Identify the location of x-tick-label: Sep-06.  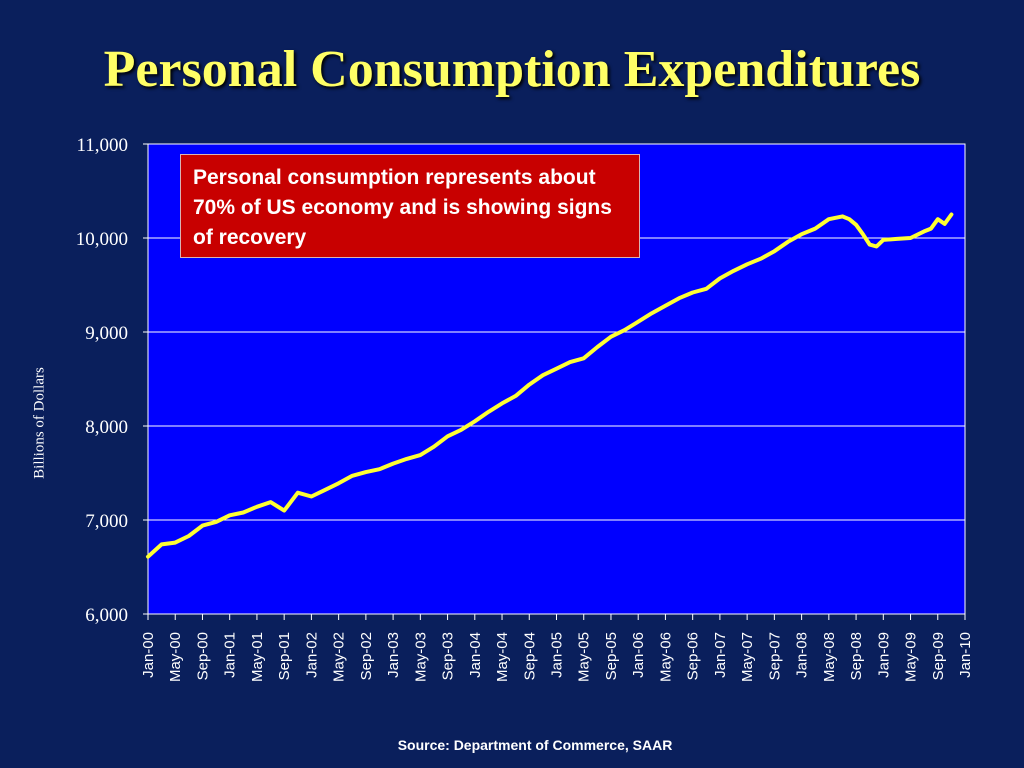
(693, 656).